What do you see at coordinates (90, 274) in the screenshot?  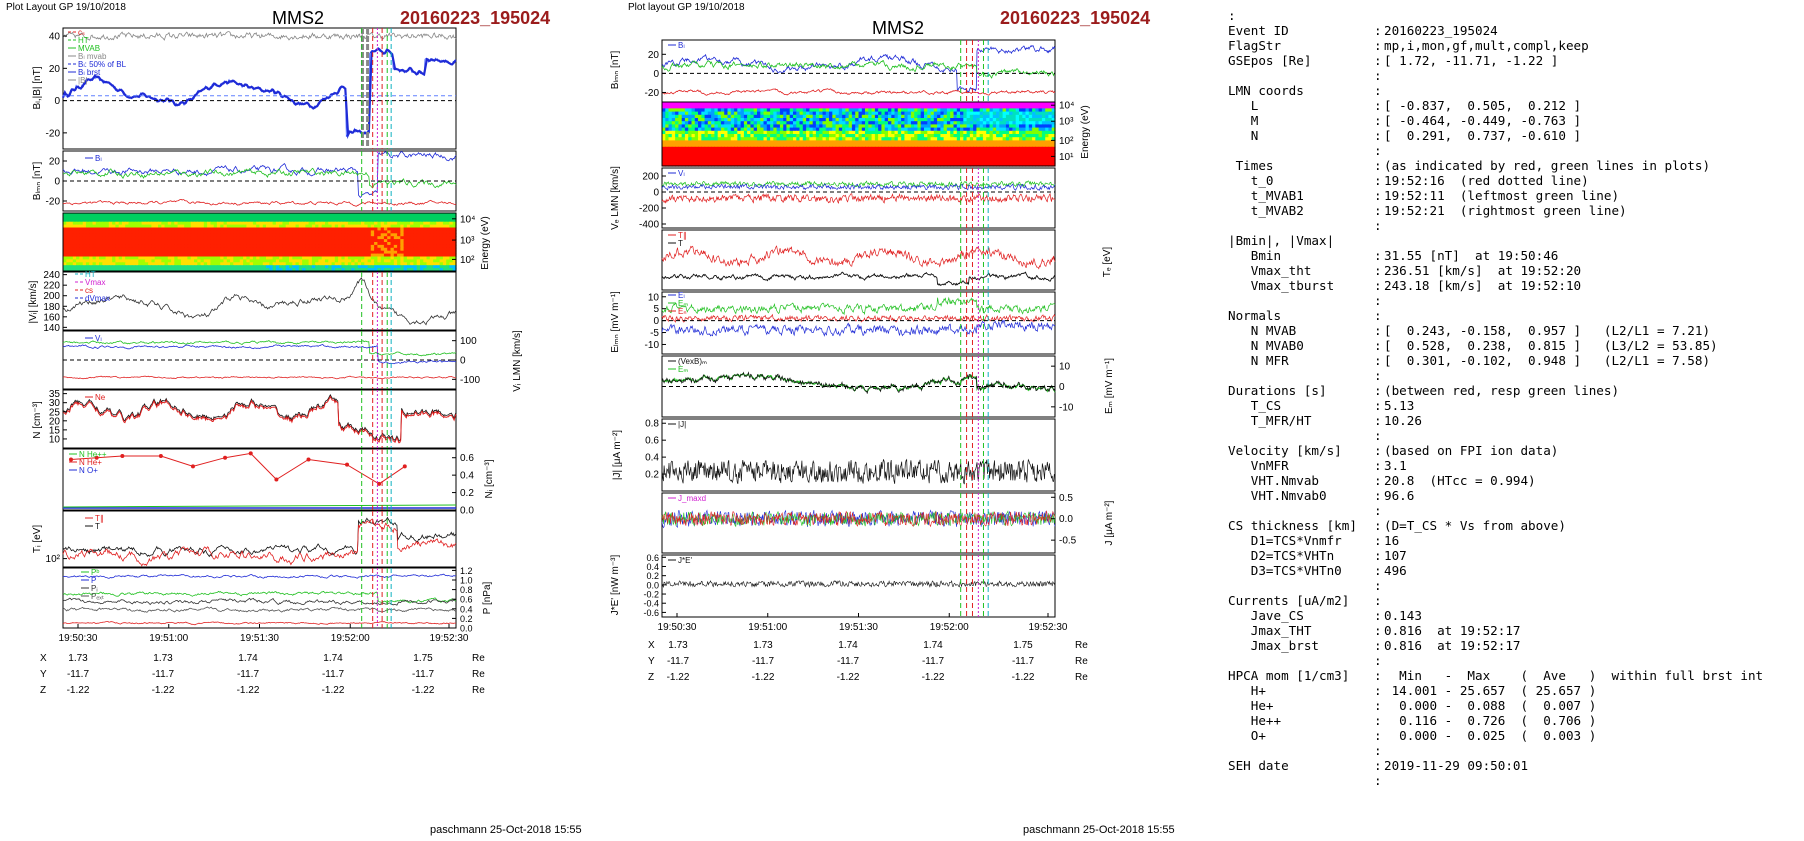 I see `legend-label: HT` at bounding box center [90, 274].